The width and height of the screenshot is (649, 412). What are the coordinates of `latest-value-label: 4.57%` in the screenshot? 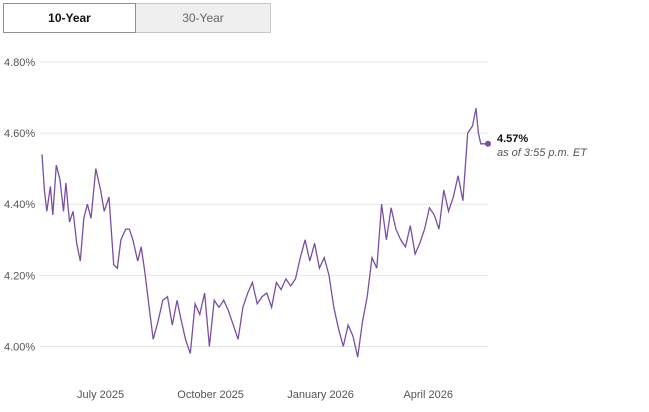 It's located at (512, 139).